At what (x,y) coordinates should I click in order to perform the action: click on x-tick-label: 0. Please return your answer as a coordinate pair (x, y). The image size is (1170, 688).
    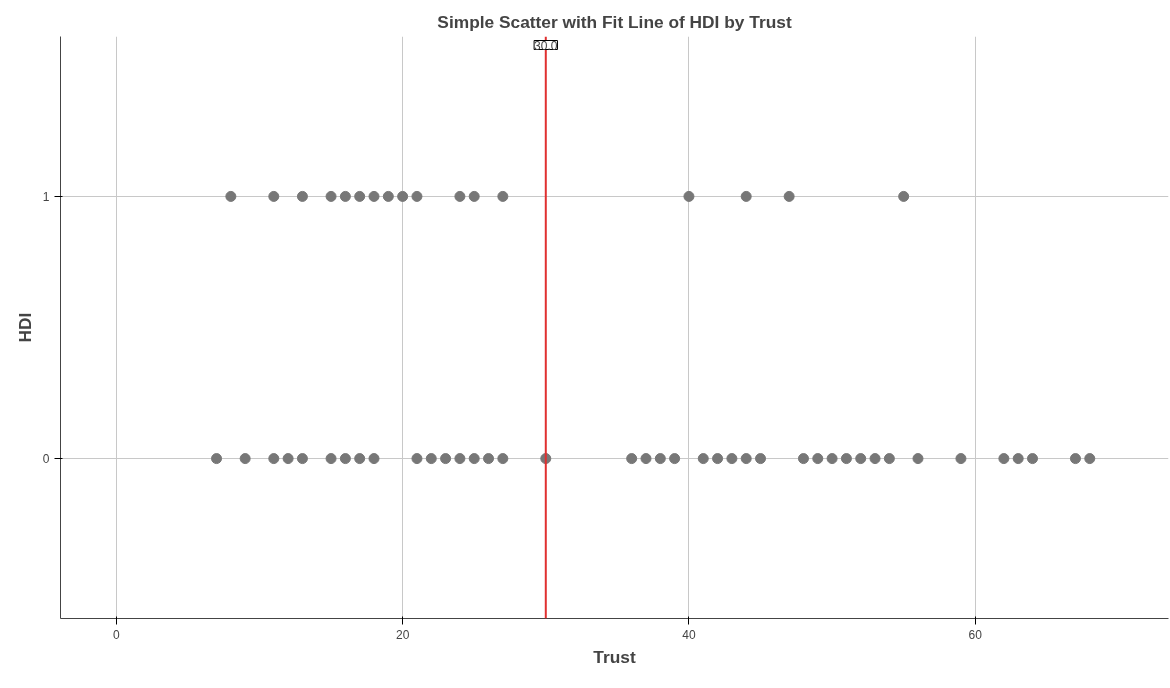
    Looking at the image, I should click on (116, 634).